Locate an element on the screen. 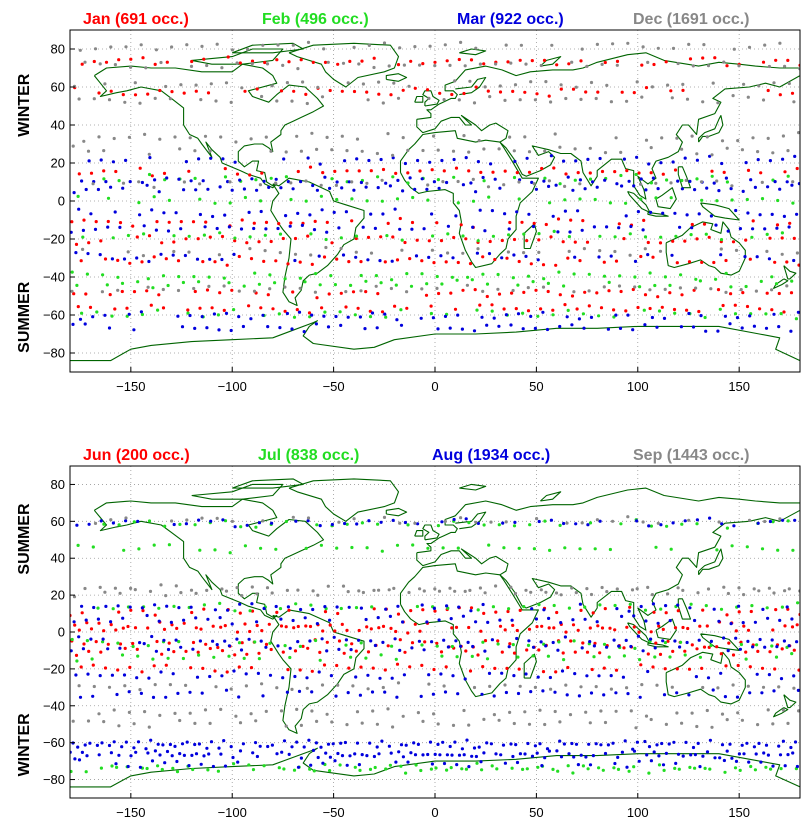 This screenshot has height=825, width=801. y-tick-label: 60 is located at coordinates (58, 521).